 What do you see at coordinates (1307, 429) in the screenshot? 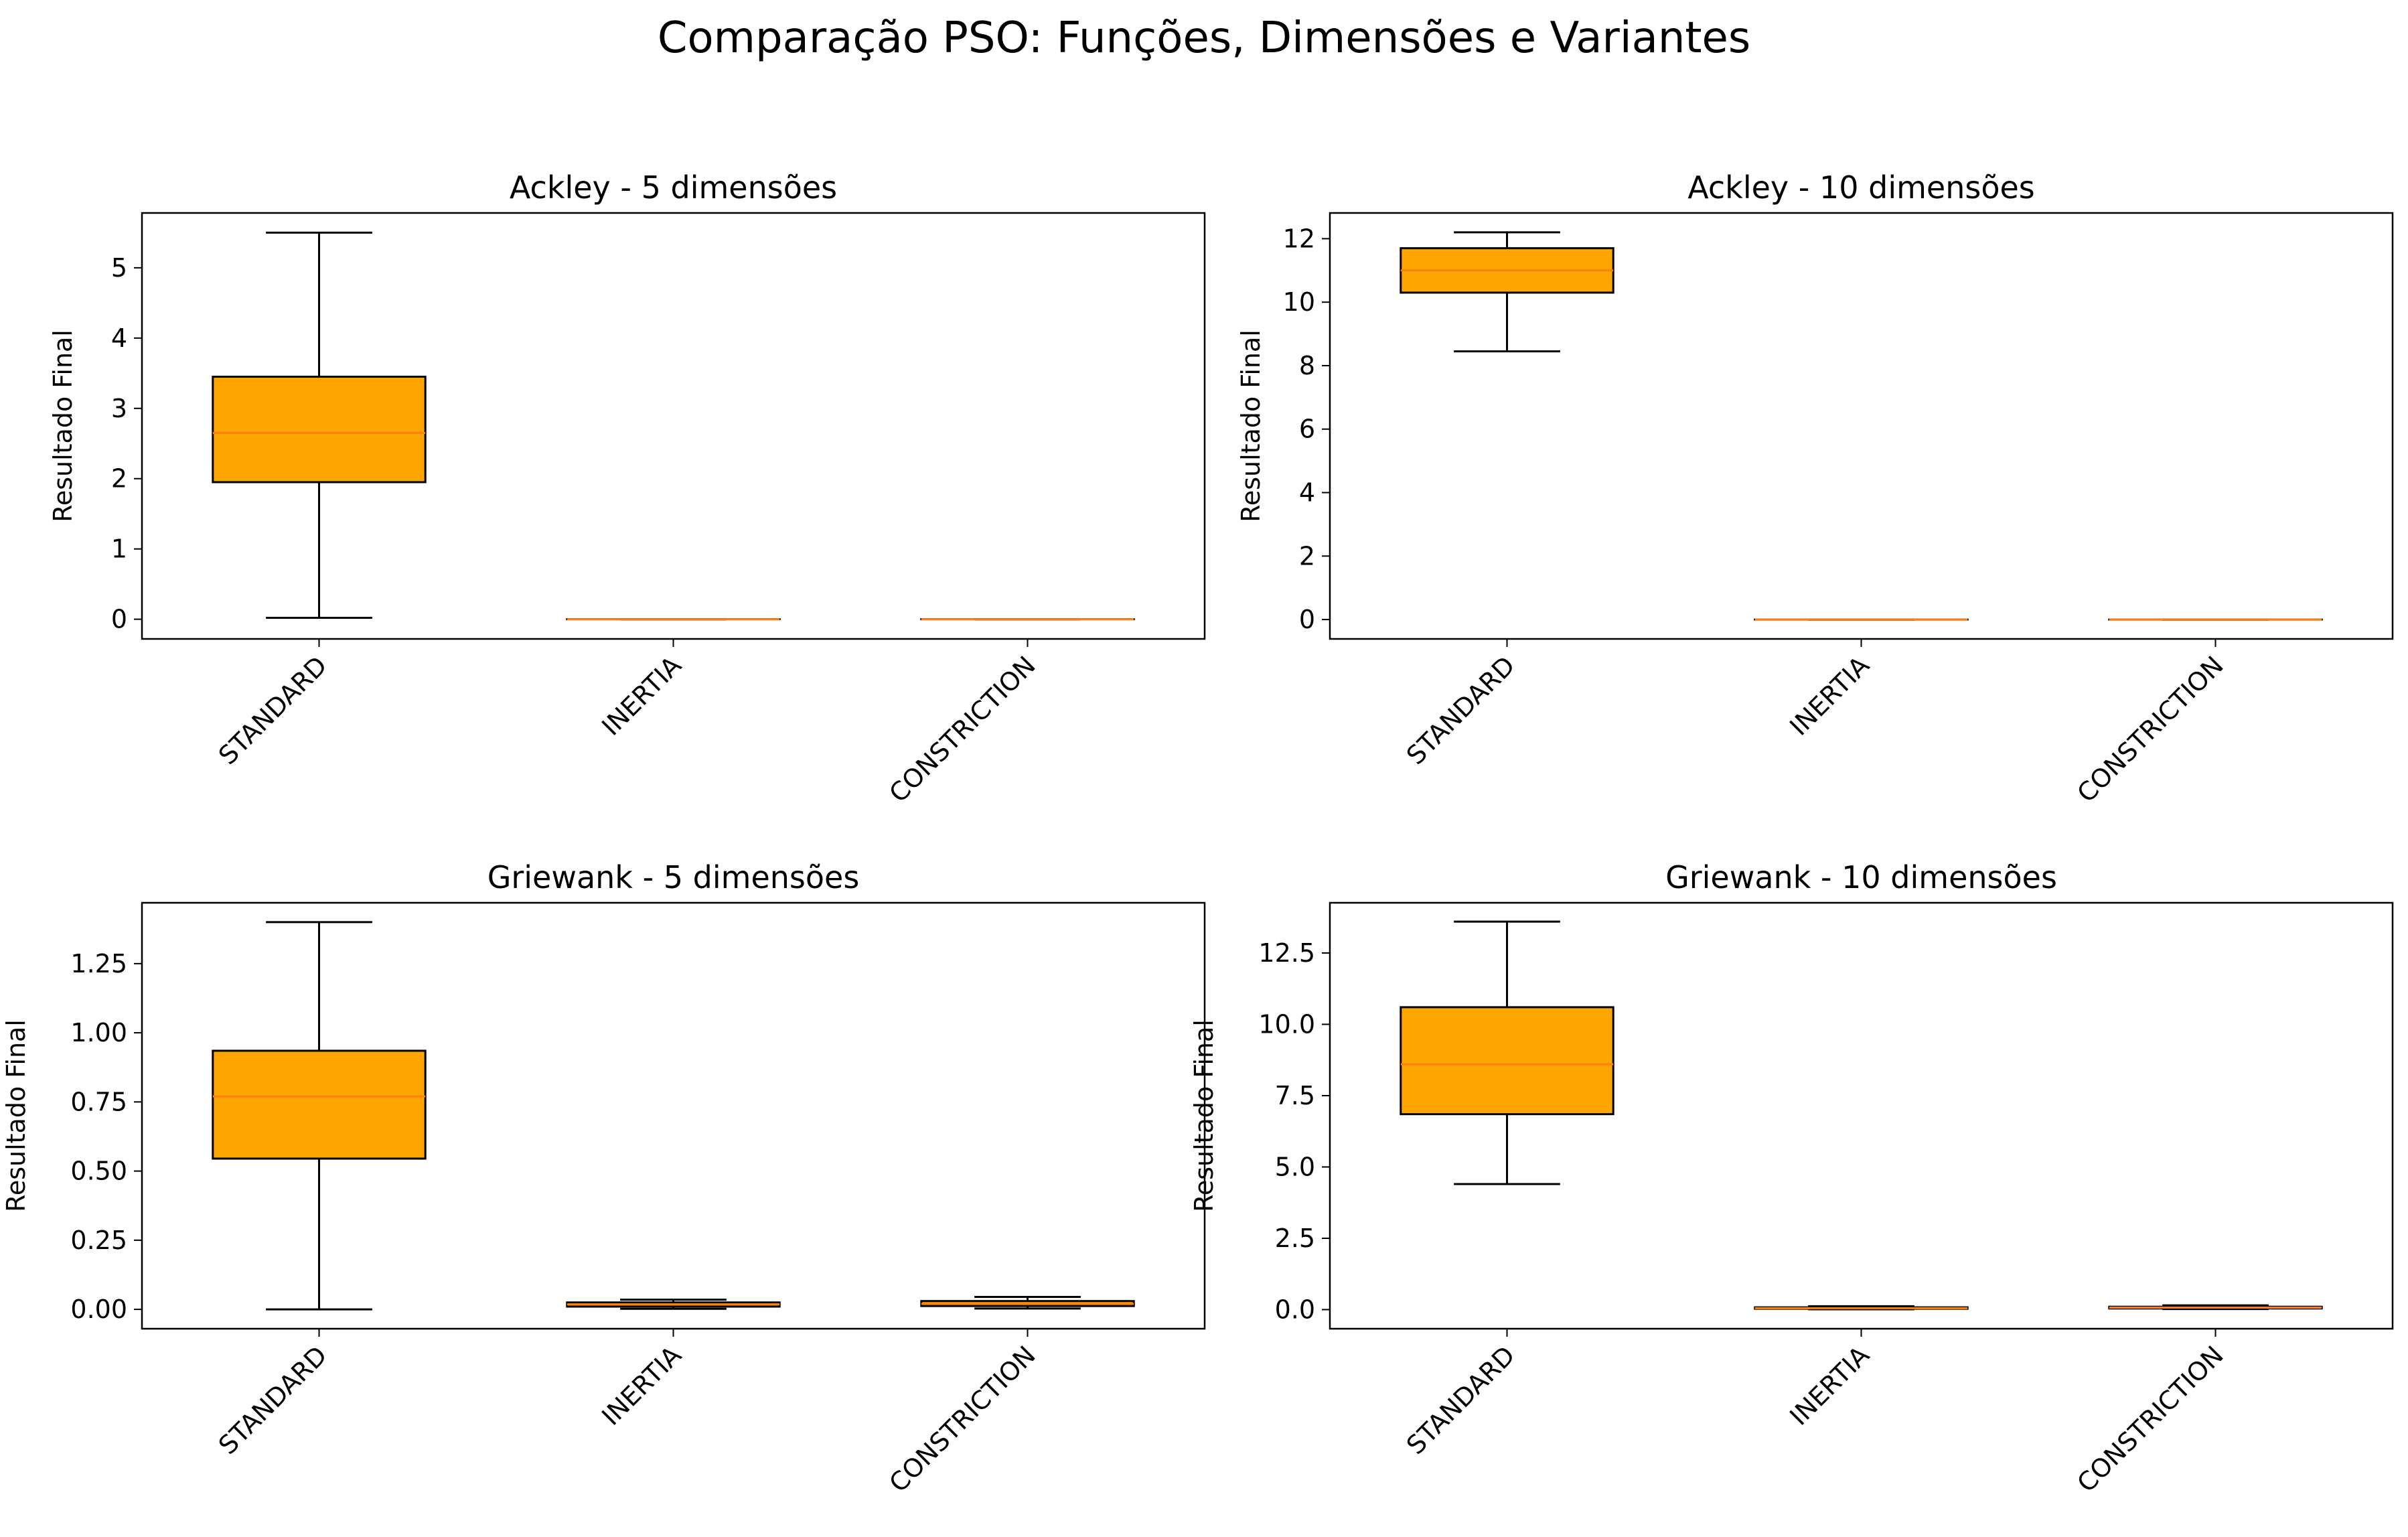
I see `y-tick-label: 6` at bounding box center [1307, 429].